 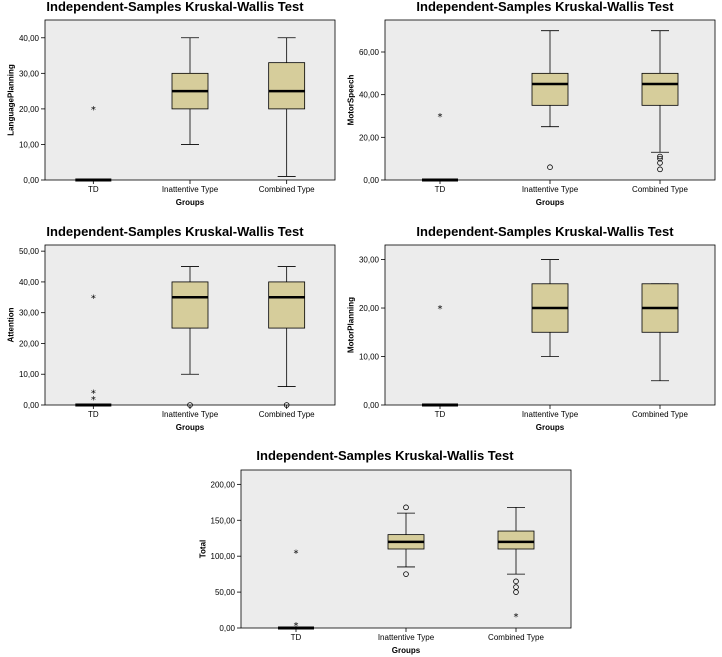 What do you see at coordinates (223, 484) in the screenshot?
I see `y-tick-label: 200,00` at bounding box center [223, 484].